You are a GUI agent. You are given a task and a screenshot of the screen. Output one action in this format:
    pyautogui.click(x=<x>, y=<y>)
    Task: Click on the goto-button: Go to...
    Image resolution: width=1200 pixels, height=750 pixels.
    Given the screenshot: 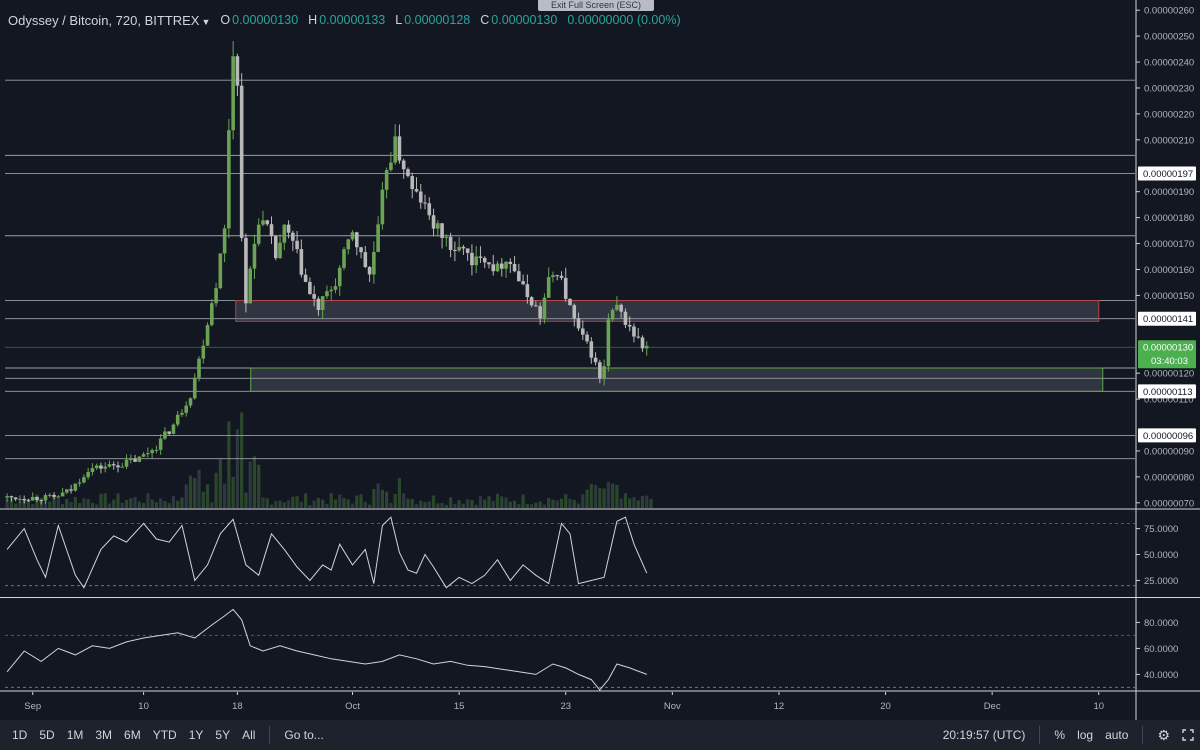 What is the action you would take?
    pyautogui.click(x=304, y=735)
    